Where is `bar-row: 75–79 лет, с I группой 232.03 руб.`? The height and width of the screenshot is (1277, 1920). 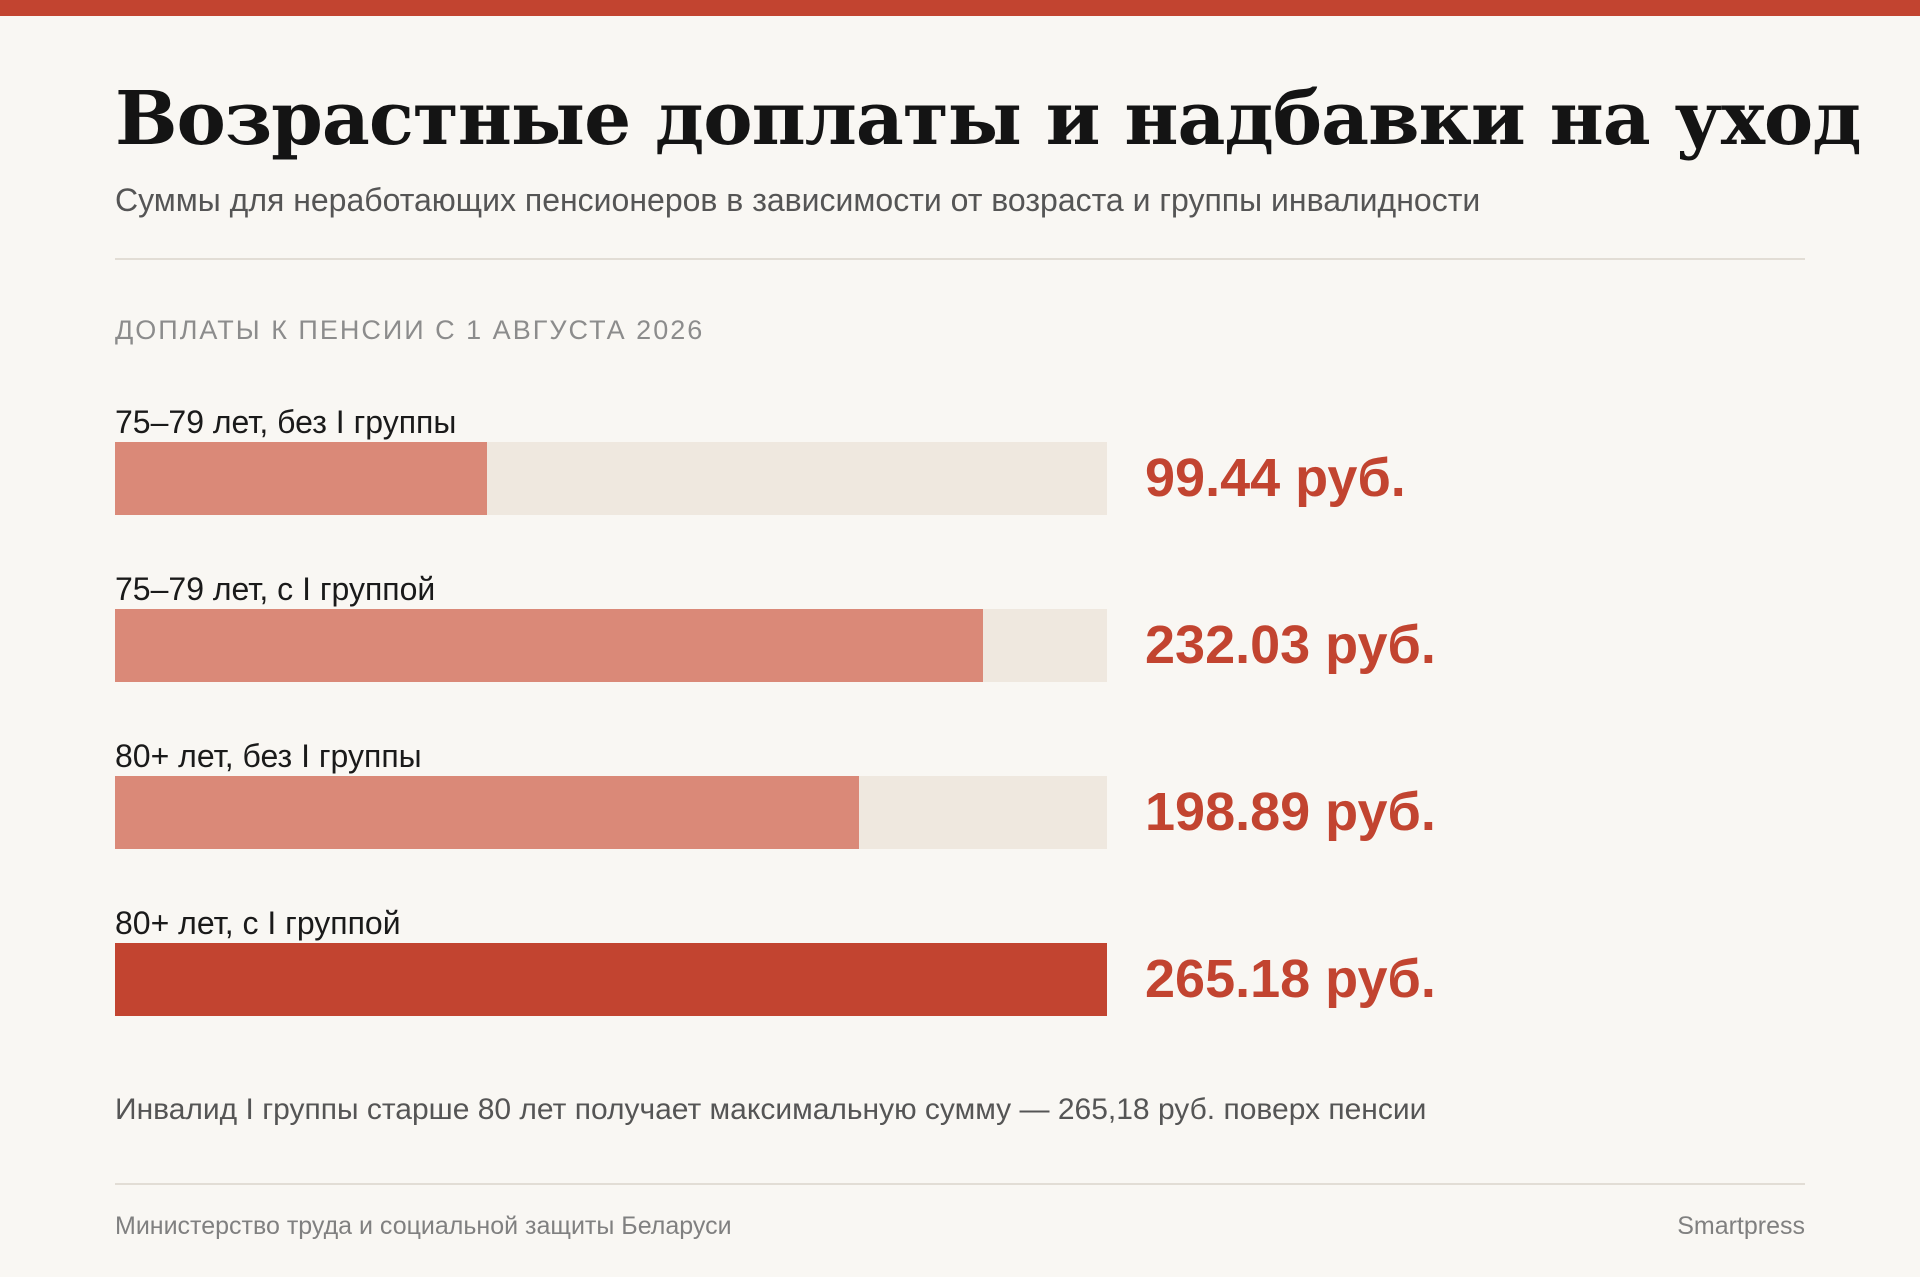
bar-row: 75–79 лет, с I группой 232.03 руб. is located at coordinates (960, 639).